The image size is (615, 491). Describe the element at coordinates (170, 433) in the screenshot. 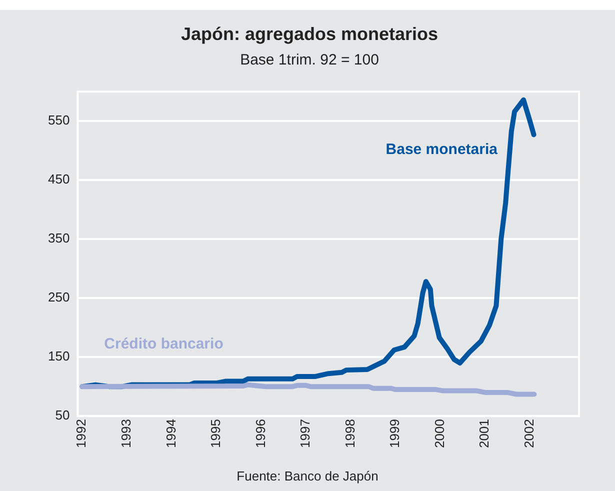

I see `x-tick-label: 1994` at that location.